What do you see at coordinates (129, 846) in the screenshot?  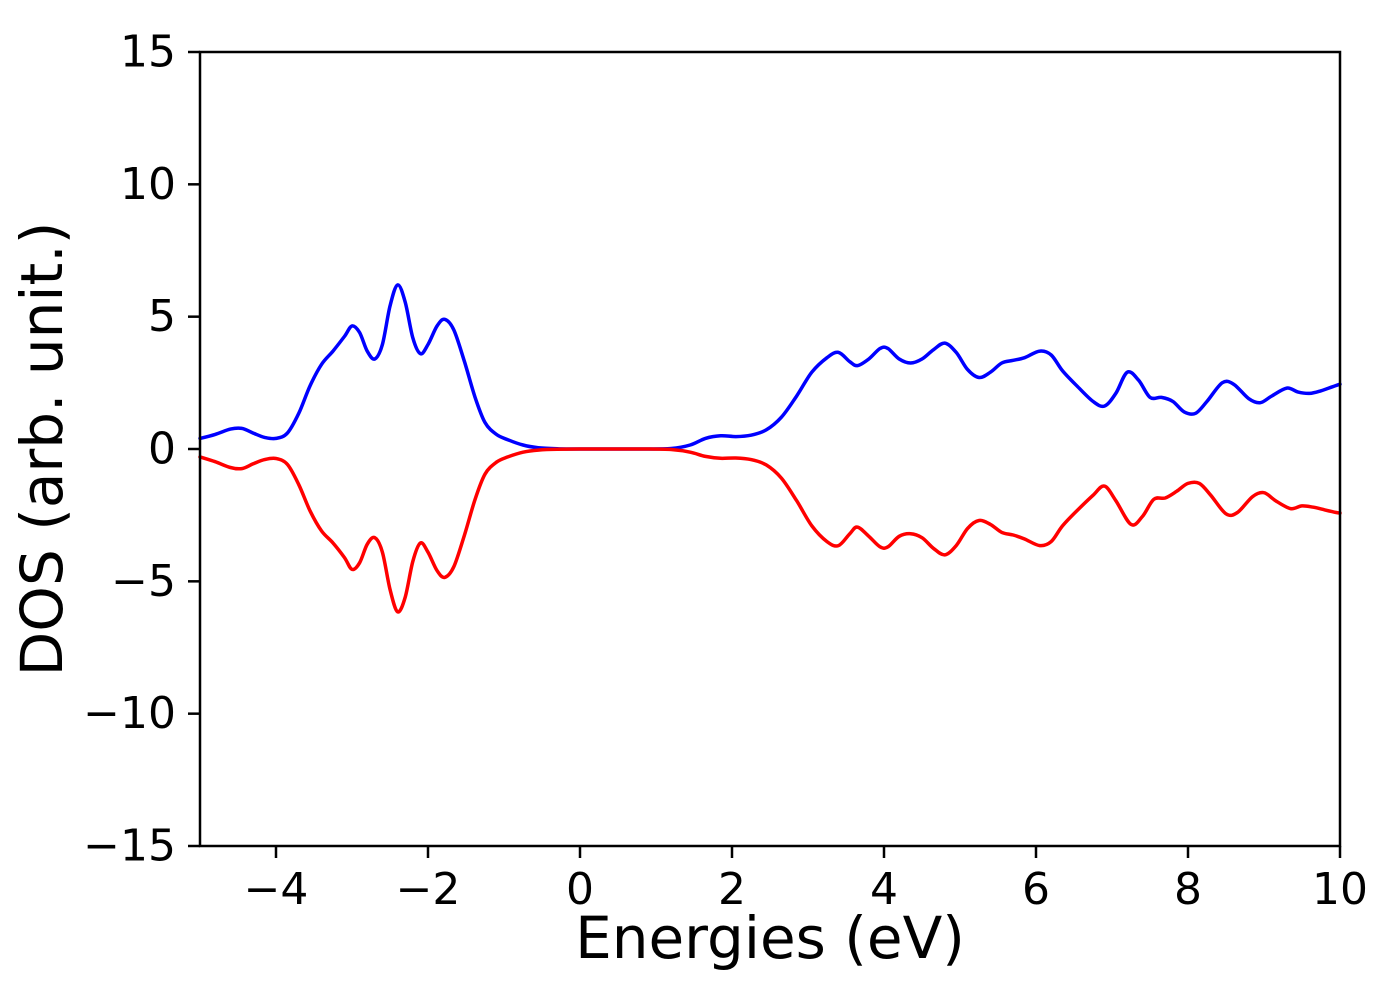 I see `y-tick-label: −15` at bounding box center [129, 846].